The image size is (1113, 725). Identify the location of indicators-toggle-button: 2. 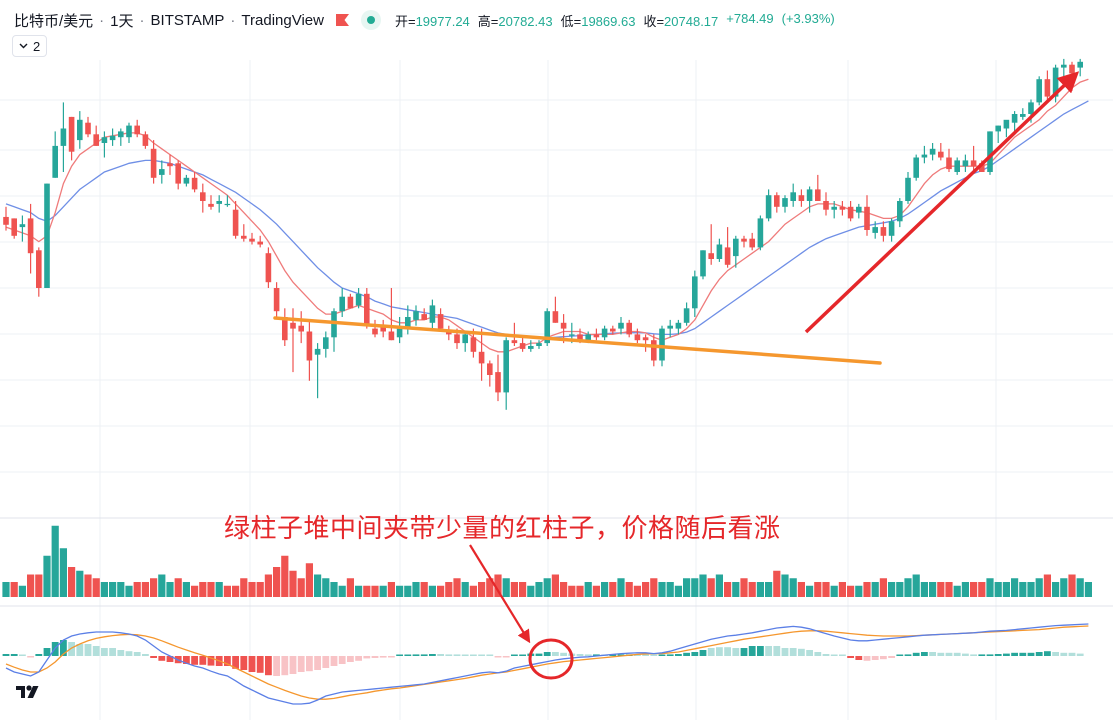
(30, 46).